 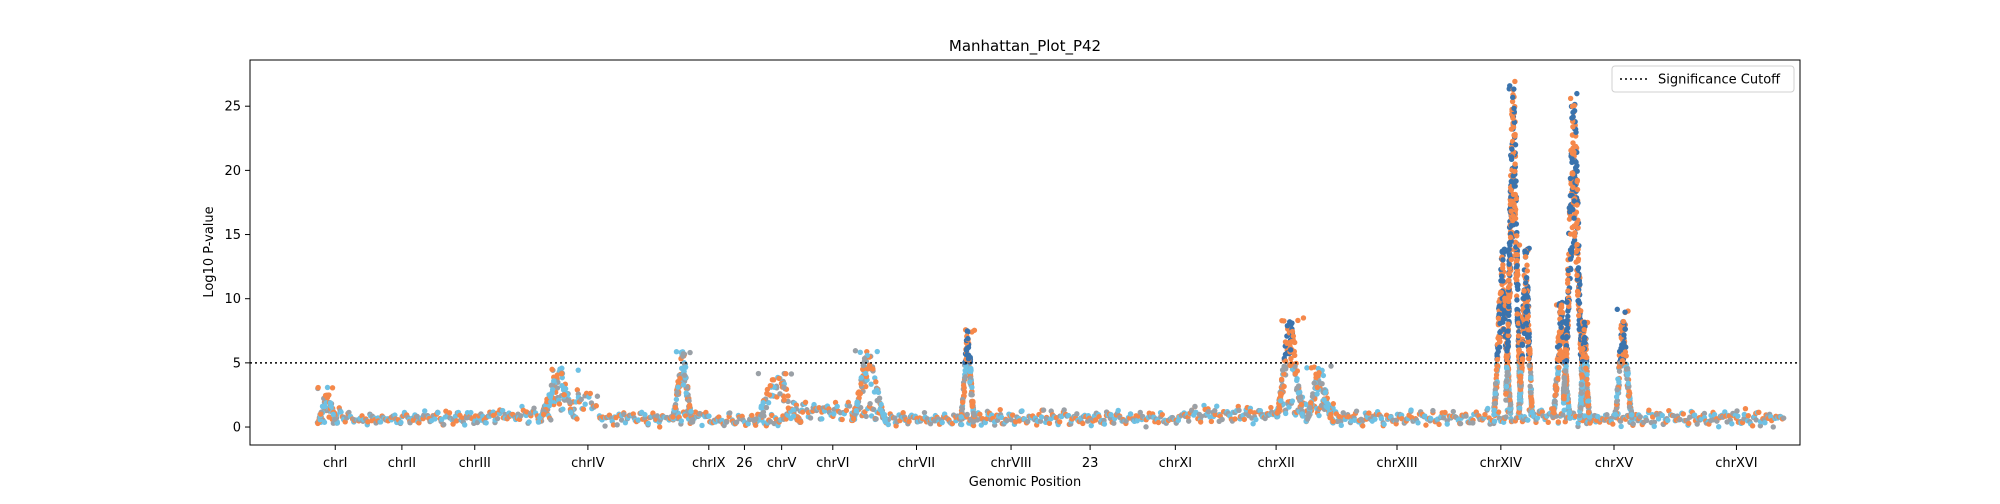 I want to click on chart-title: Manhattan_Plot_P42, so click(x=1025, y=46).